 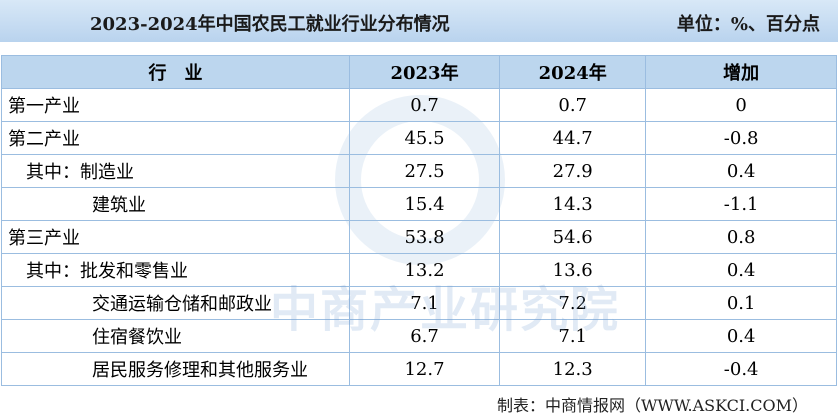 What do you see at coordinates (573, 138) in the screenshot?
I see `cell-value: 44.7` at bounding box center [573, 138].